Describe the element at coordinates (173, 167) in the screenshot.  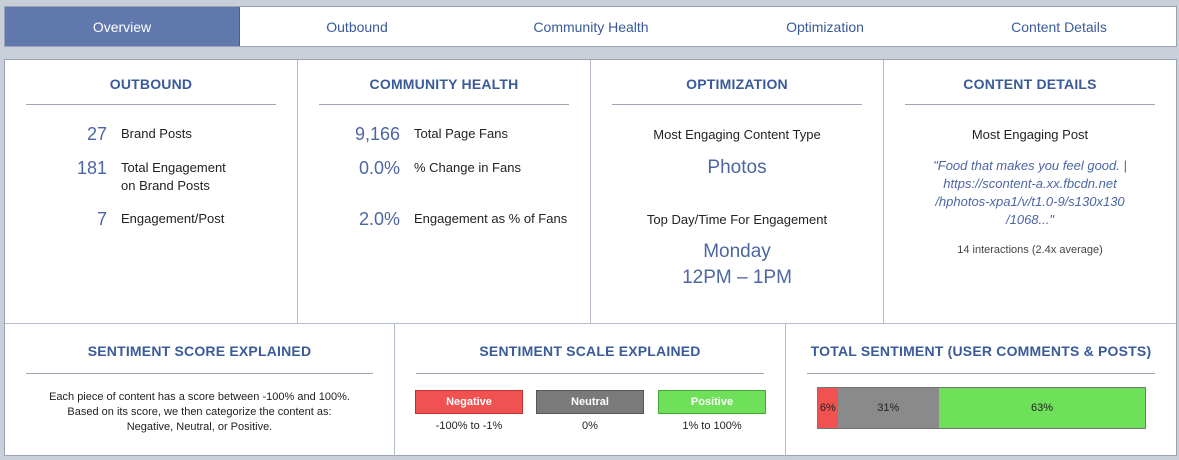
I see `stat-label-line: Total Engagement` at that location.